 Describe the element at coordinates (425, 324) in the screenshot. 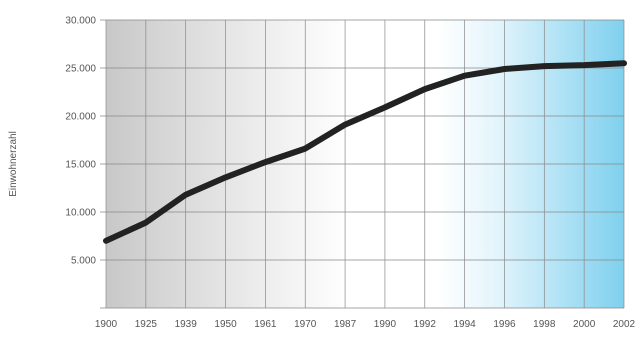

I see `x-tick-label: 1992` at that location.